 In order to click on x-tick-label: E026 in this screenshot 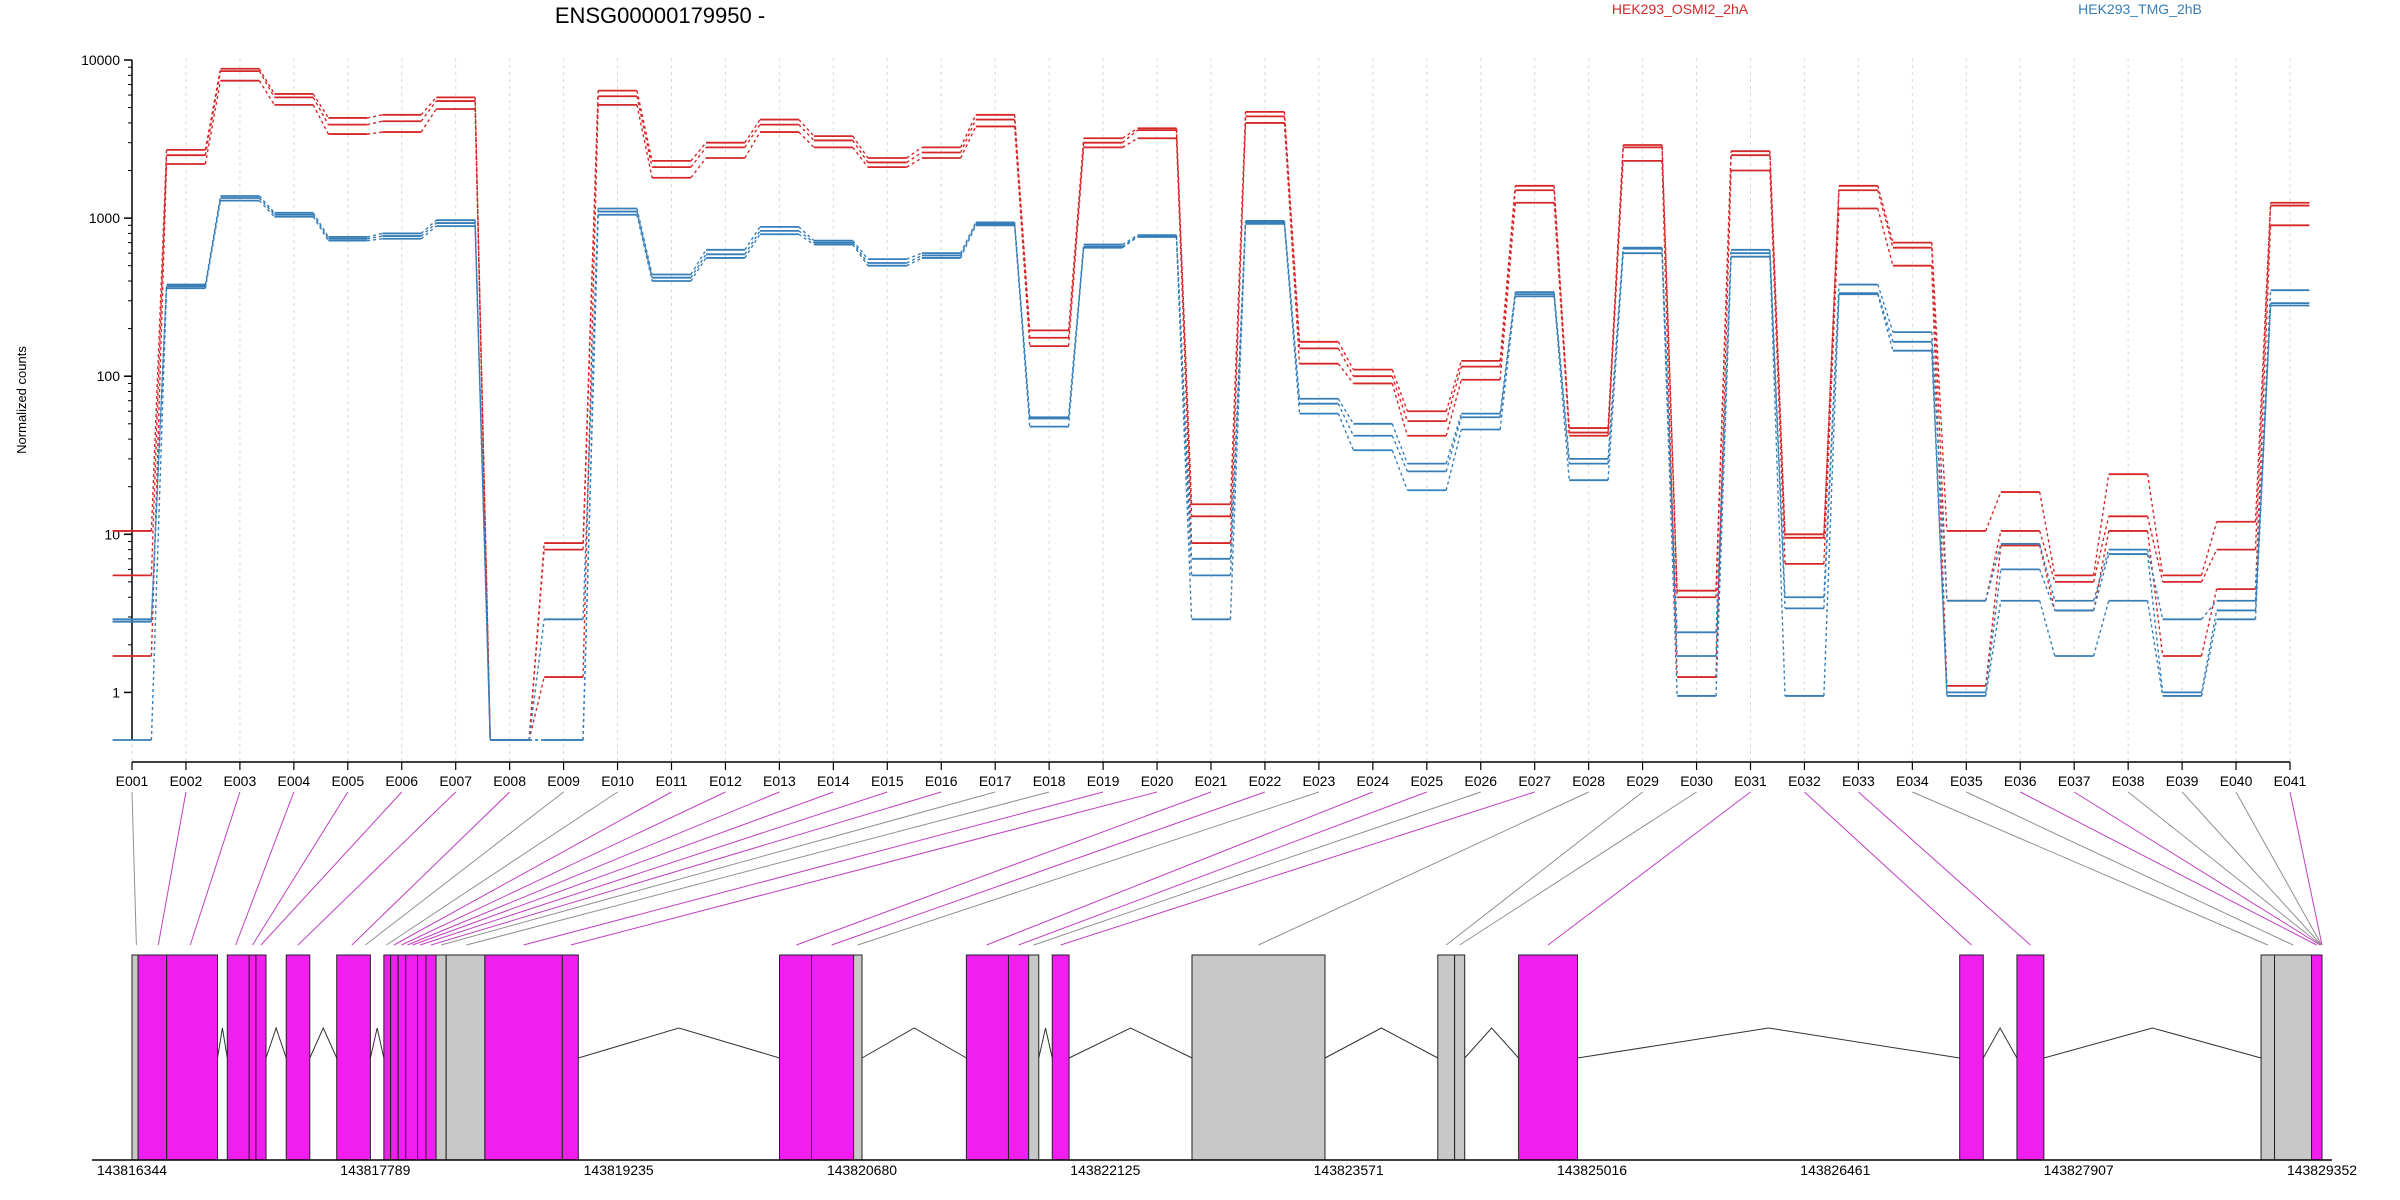, I will do `click(1480, 781)`.